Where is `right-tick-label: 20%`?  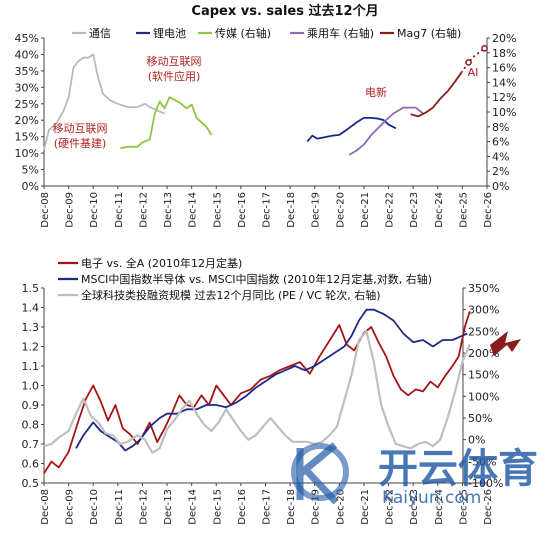
right-tick-label: 20% is located at coordinates (504, 38).